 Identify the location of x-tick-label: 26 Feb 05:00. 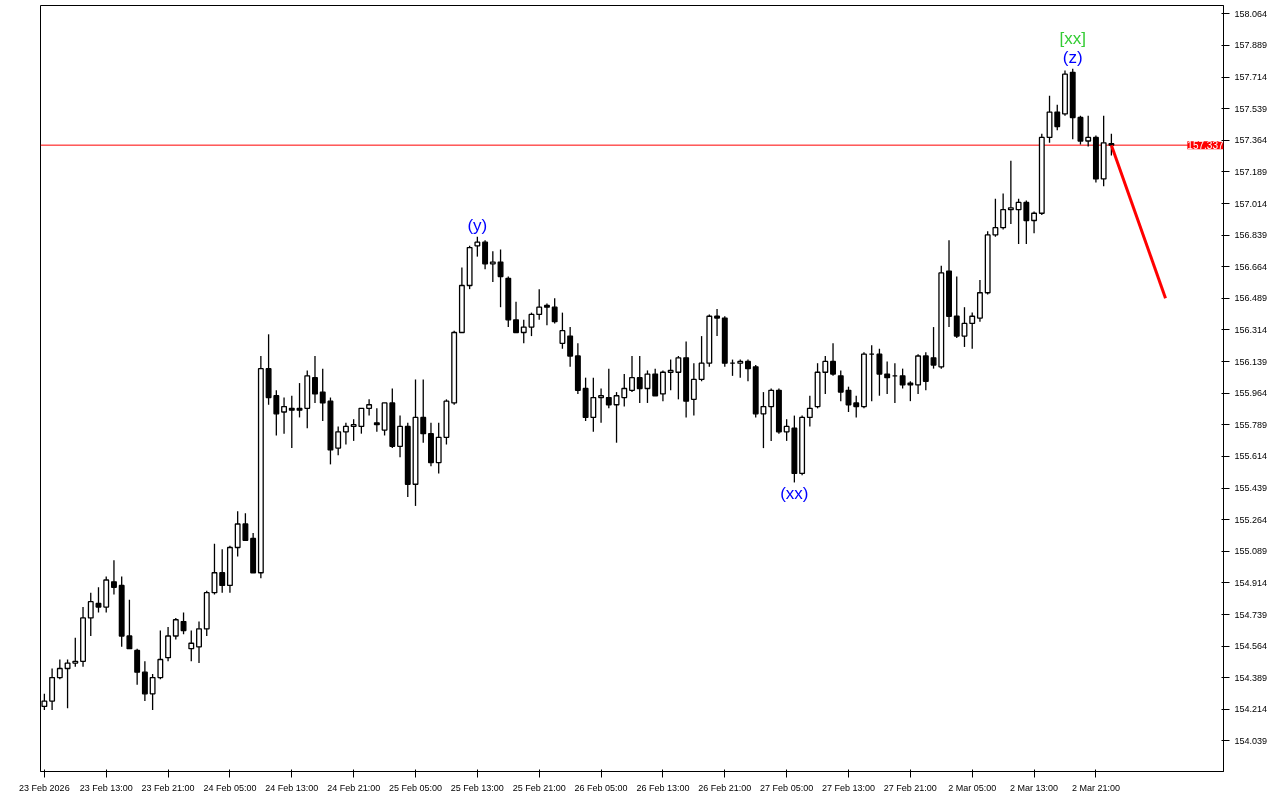
(601, 787).